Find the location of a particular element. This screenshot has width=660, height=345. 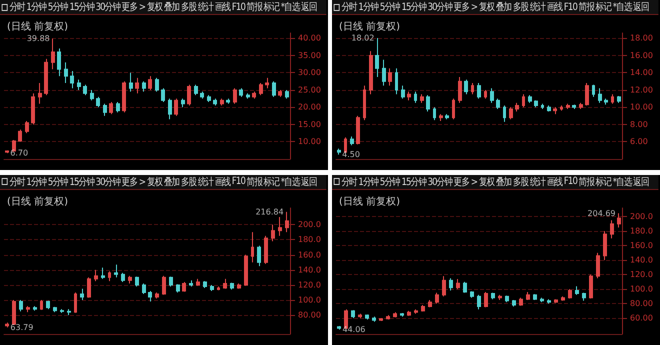

text: 30分钟 is located at coordinates (440, 7).